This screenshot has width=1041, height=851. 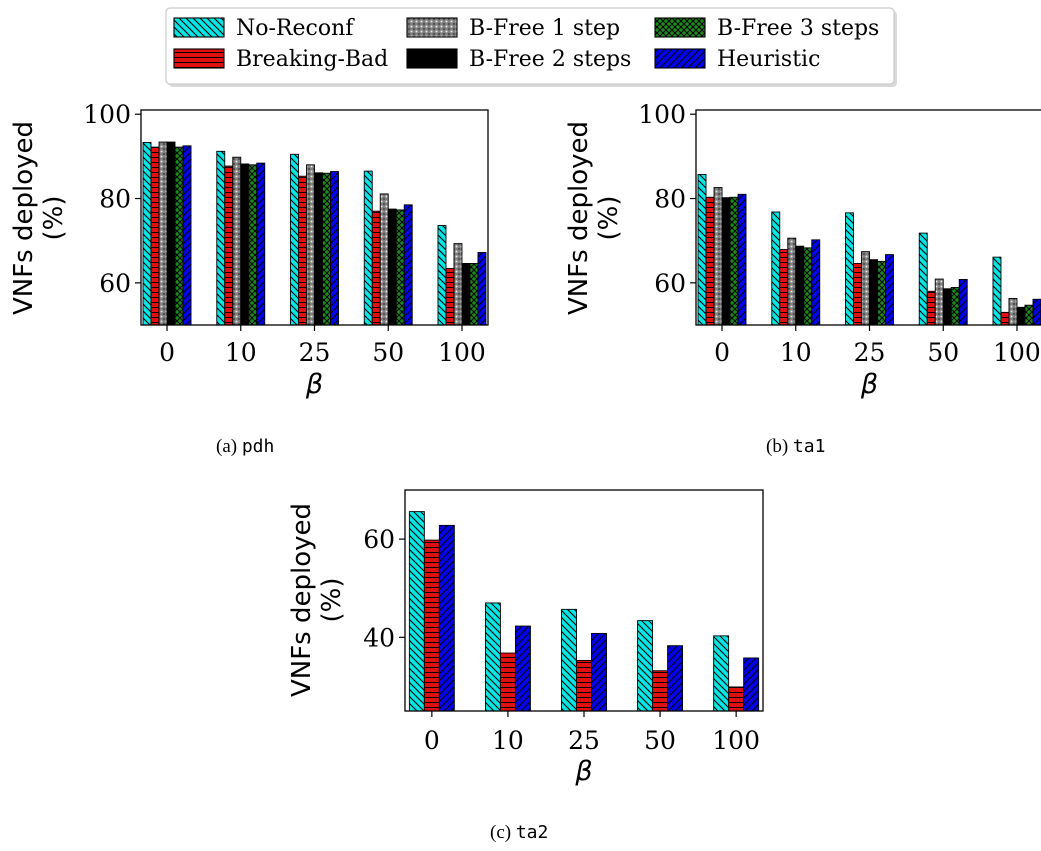 I want to click on legend-item-breaking-bad: Breaking-Bad, so click(x=280, y=59).